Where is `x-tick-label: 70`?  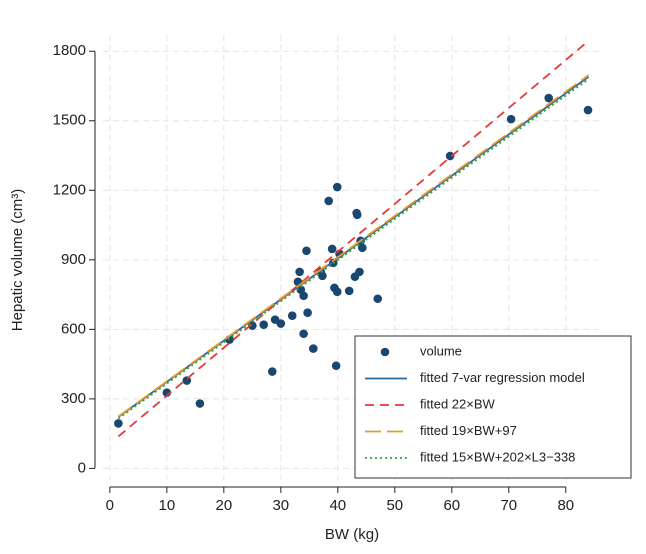 x-tick-label: 70 is located at coordinates (508, 505).